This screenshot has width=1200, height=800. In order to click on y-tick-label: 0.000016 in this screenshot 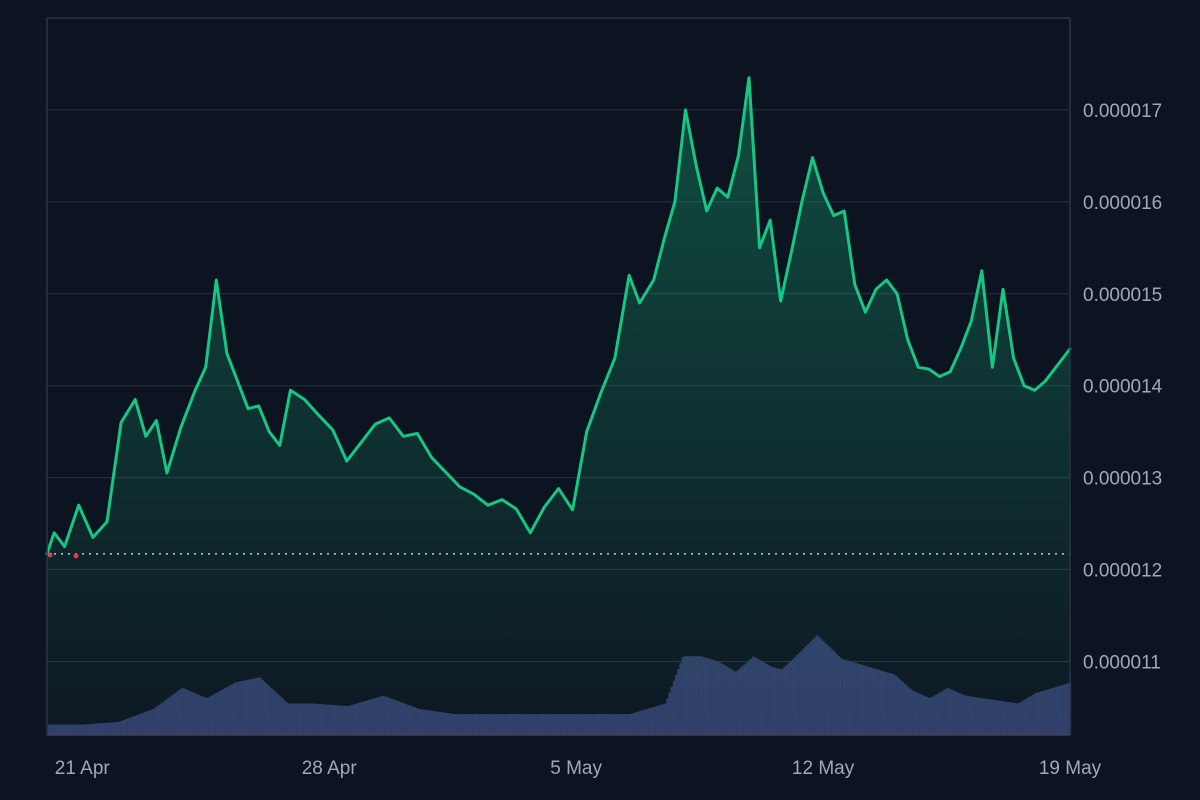, I will do `click(1122, 203)`.